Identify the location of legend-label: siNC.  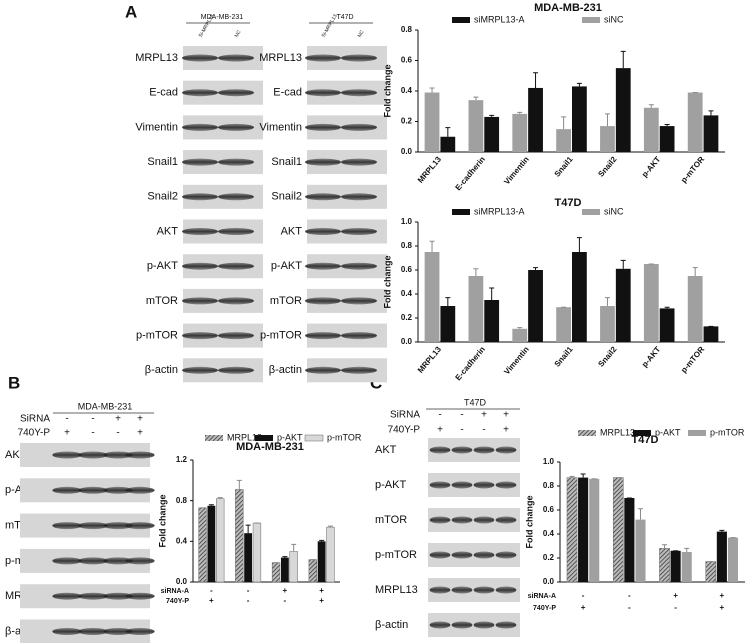
(614, 211).